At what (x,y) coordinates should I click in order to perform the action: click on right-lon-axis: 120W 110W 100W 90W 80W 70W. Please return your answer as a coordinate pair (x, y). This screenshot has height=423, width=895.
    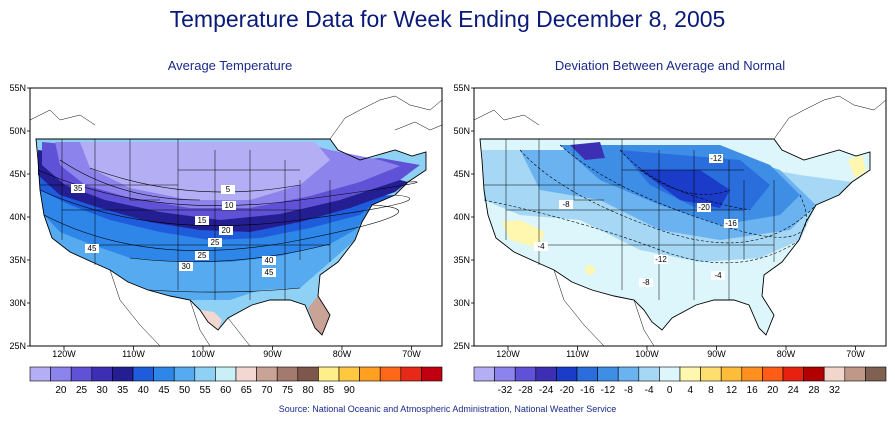
    Looking at the image, I should click on (680, 352).